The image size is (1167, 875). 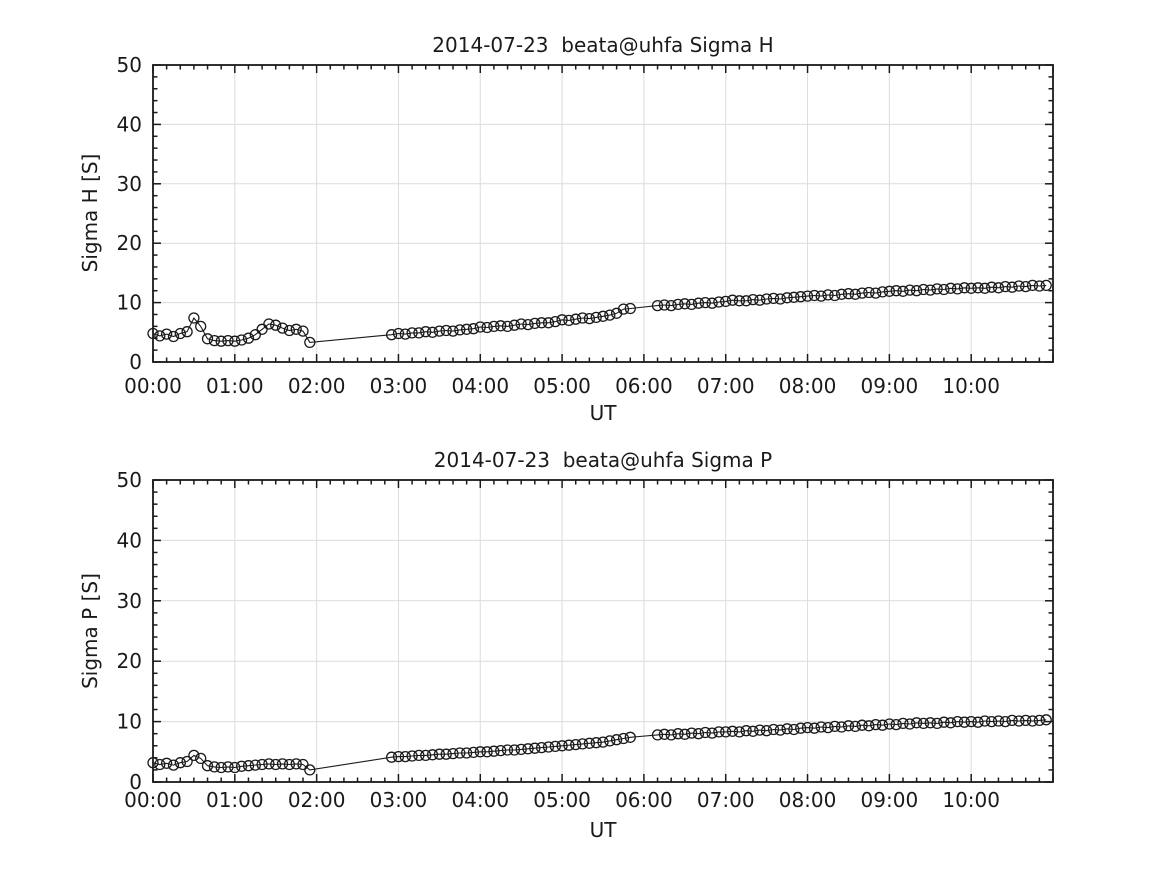 I want to click on sigma-p-xlabel: UT, so click(x=604, y=830).